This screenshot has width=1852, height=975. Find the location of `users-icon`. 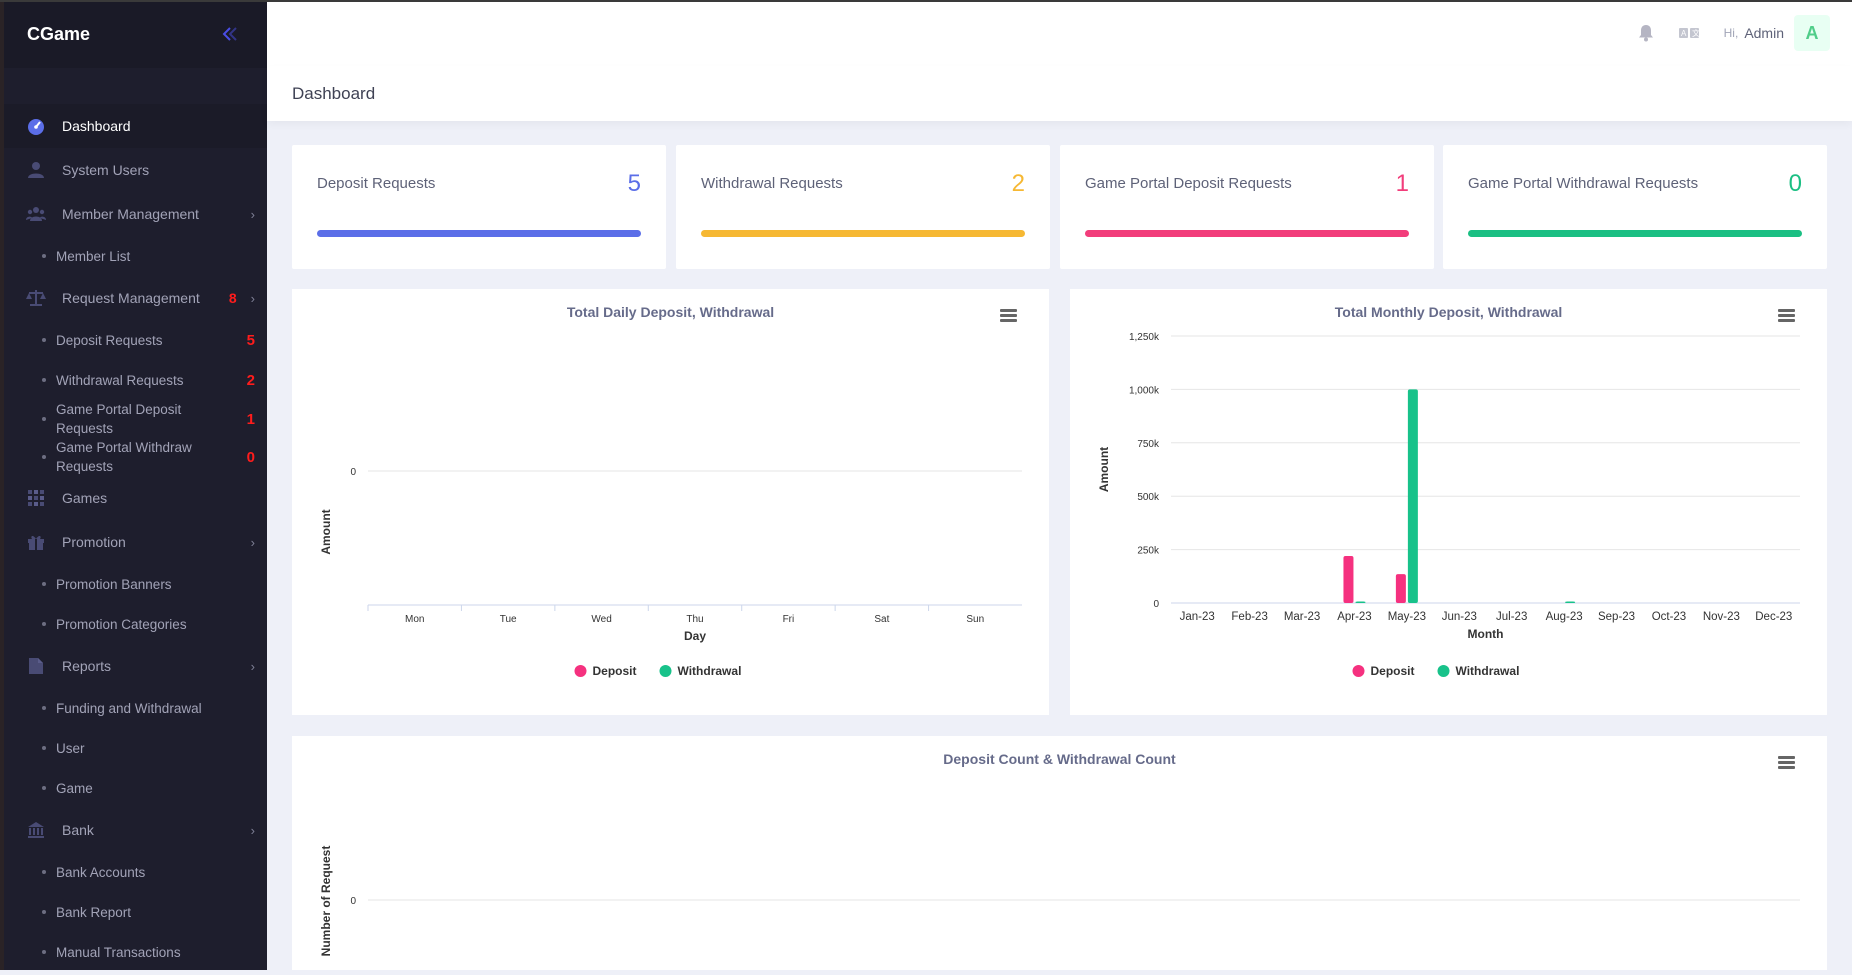

users-icon is located at coordinates (36, 214).